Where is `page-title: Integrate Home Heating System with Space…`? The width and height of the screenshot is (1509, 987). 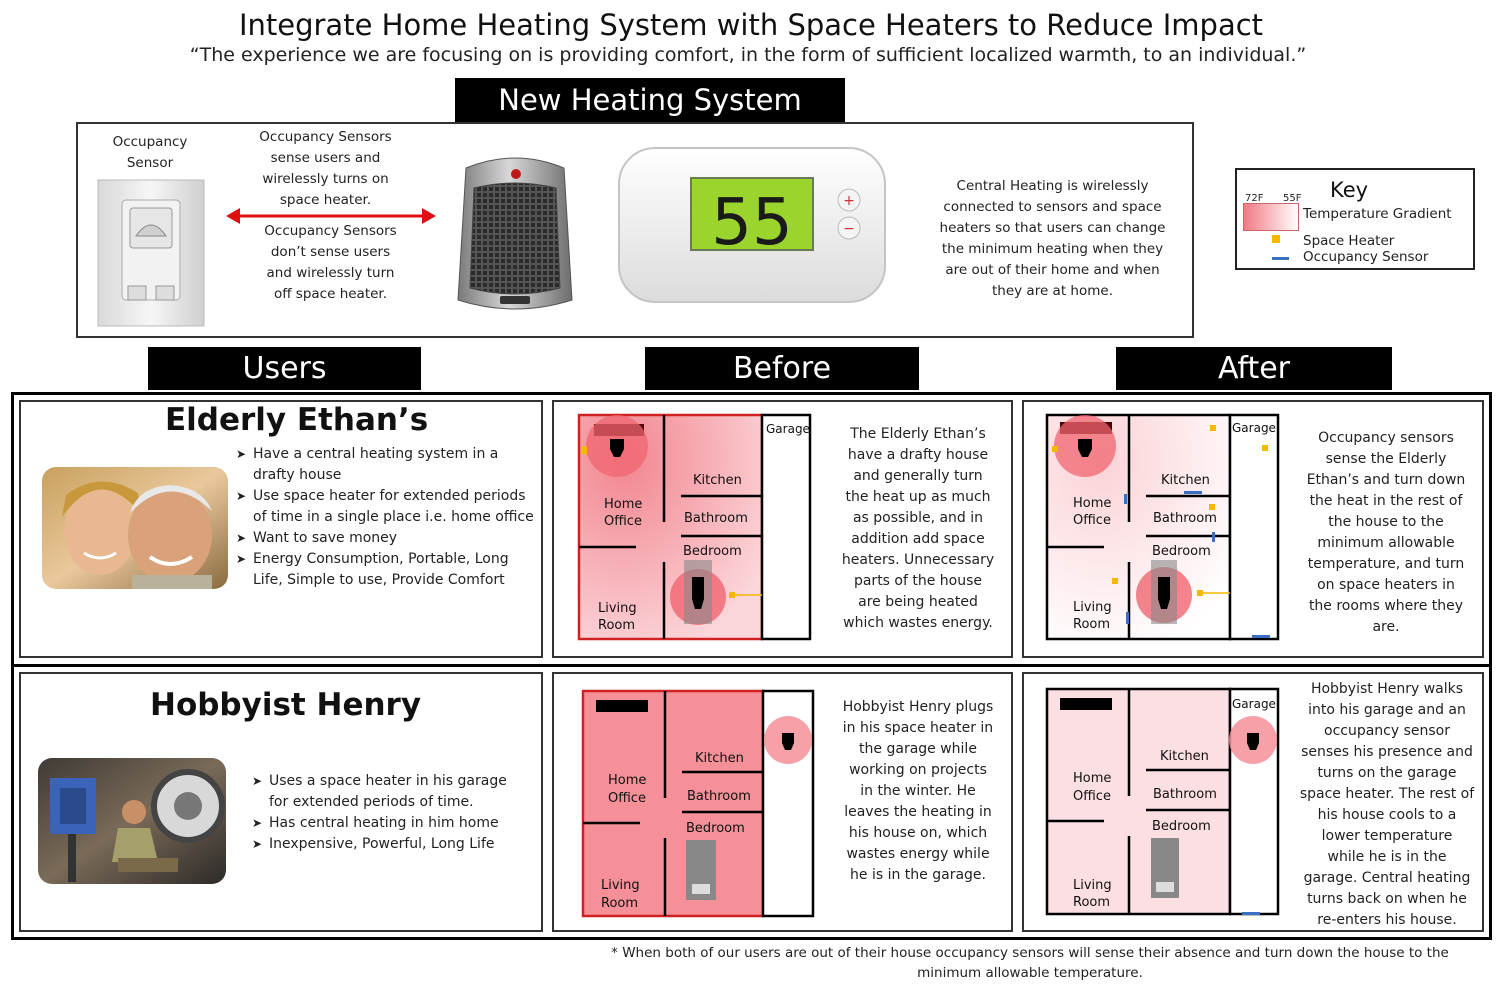 page-title: Integrate Home Heating System with Space… is located at coordinates (751, 25).